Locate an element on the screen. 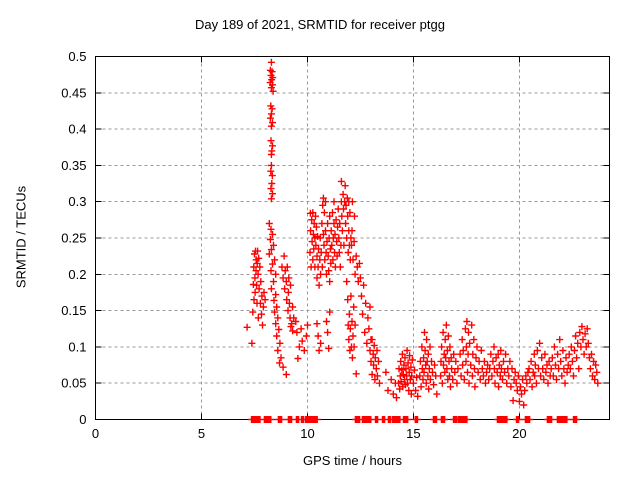 The height and width of the screenshot is (480, 640). svg-text: 0.5 is located at coordinates (77, 56).